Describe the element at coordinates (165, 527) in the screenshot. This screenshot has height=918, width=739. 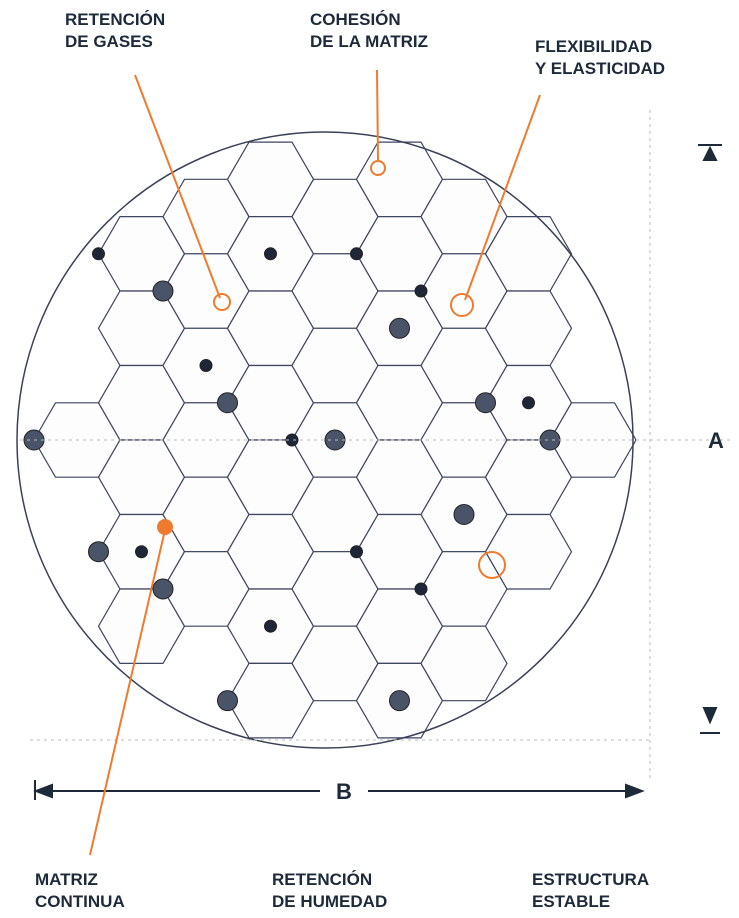
I see `callout-dot` at that location.